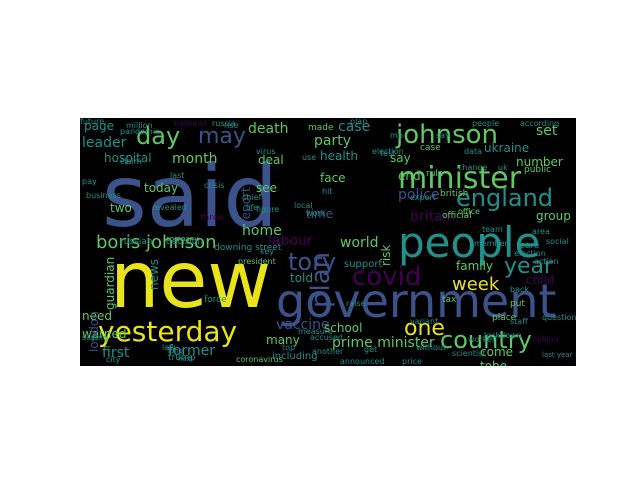 The height and width of the screenshot is (480, 640). What do you see at coordinates (321, 128) in the screenshot?
I see `word-made: made` at bounding box center [321, 128].